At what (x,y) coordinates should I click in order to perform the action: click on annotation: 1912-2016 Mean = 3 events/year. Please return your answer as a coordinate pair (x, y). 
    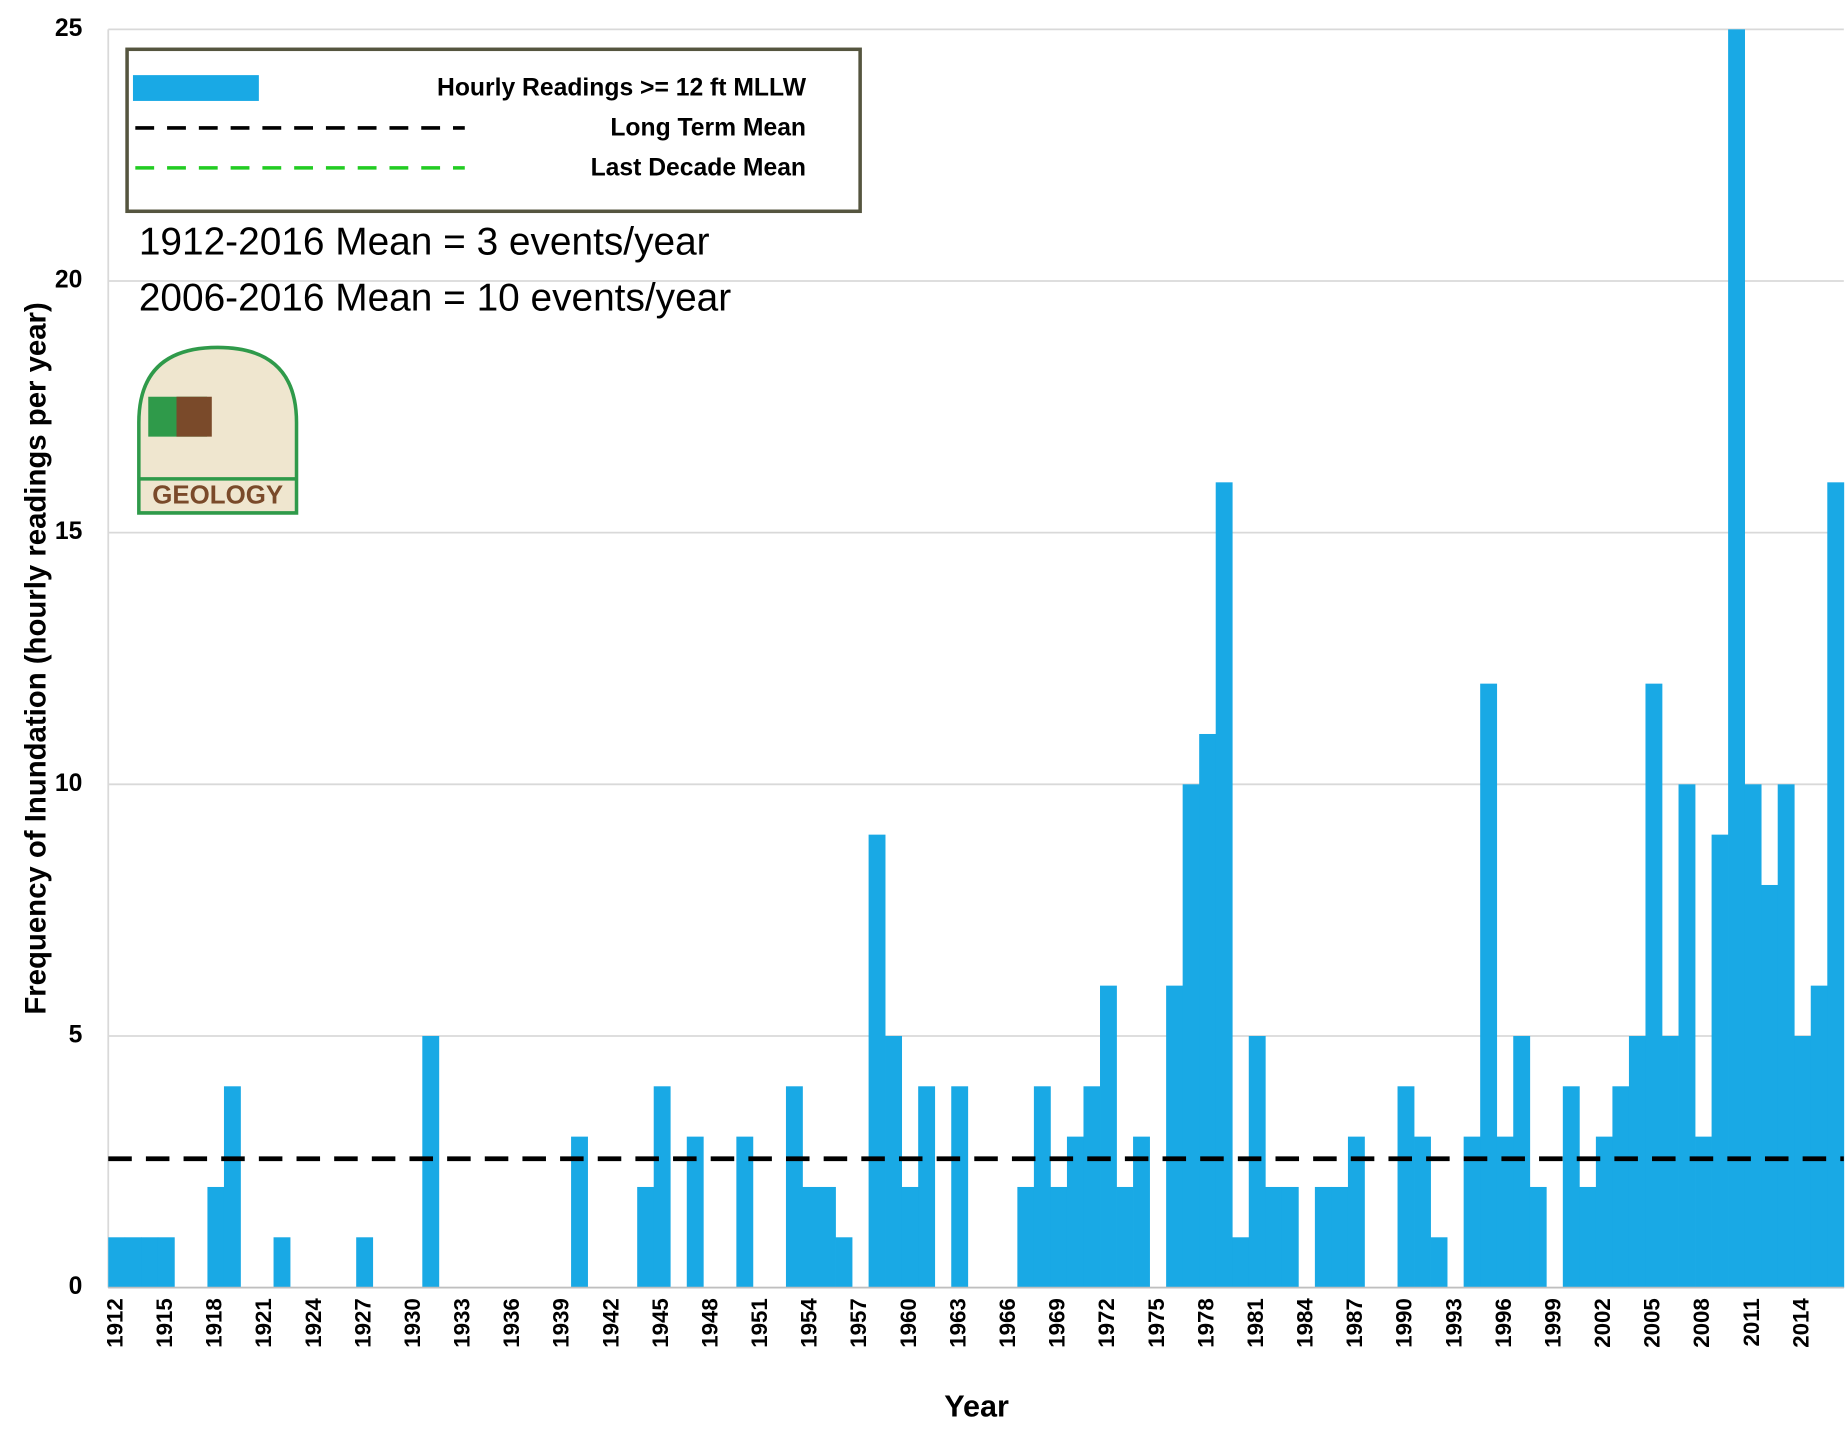
    Looking at the image, I should click on (424, 241).